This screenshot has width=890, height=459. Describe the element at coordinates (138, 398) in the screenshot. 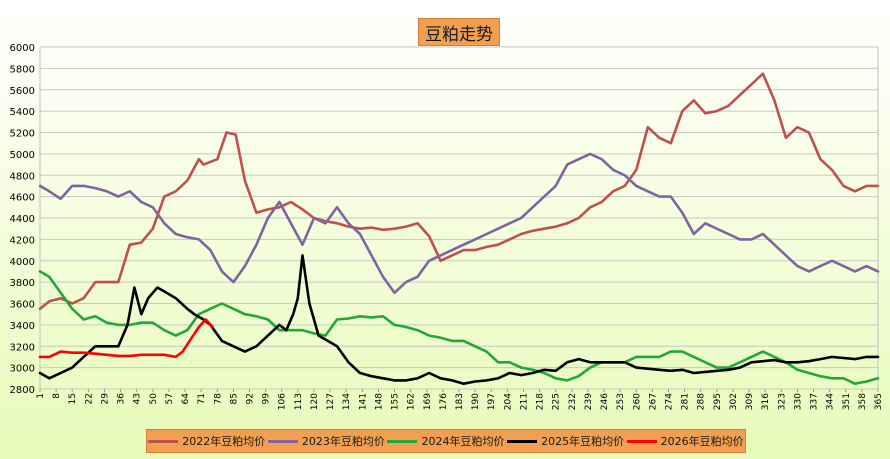

I see `x-tick-label: 43` at that location.